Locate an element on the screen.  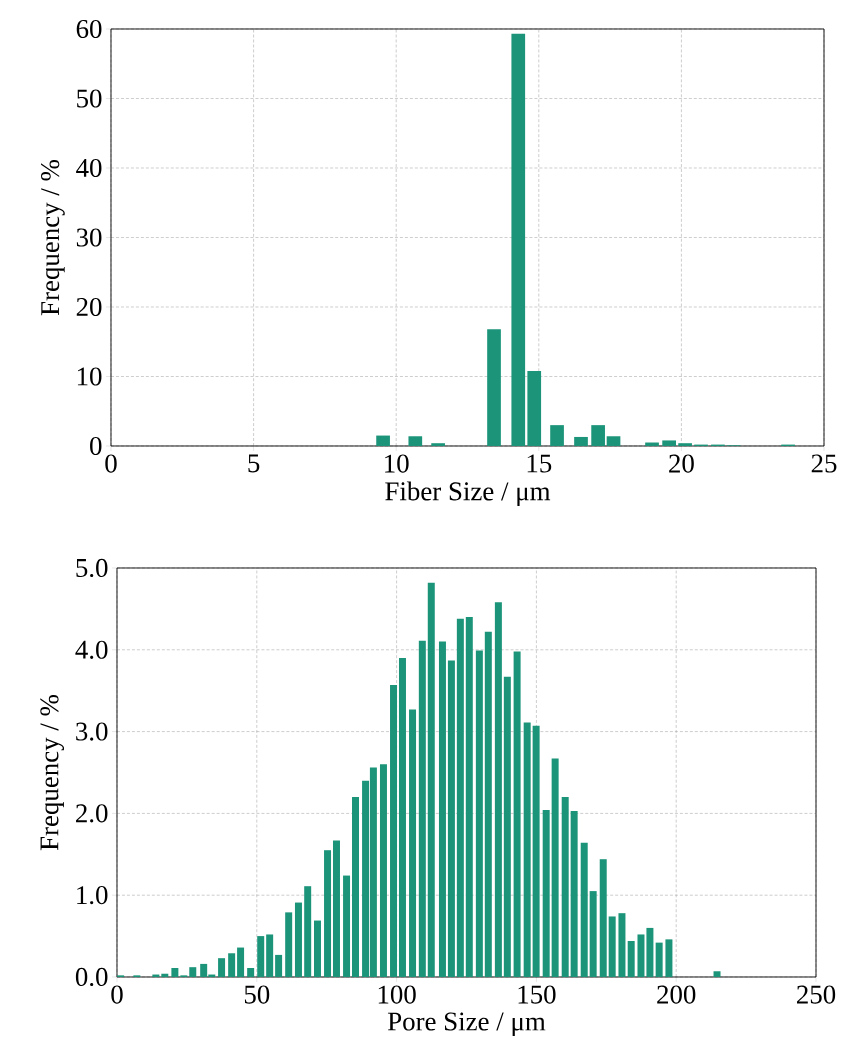
x-tick-label: 15 is located at coordinates (539, 463).